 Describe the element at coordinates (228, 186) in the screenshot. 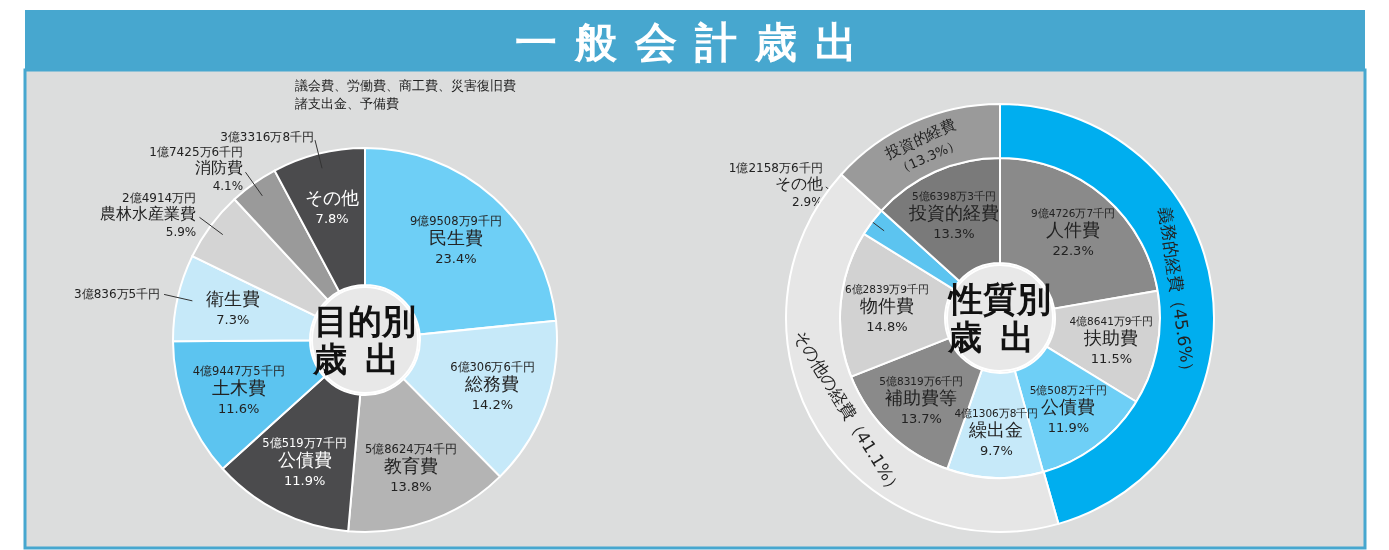

I see `data-label: 4.1%` at that location.